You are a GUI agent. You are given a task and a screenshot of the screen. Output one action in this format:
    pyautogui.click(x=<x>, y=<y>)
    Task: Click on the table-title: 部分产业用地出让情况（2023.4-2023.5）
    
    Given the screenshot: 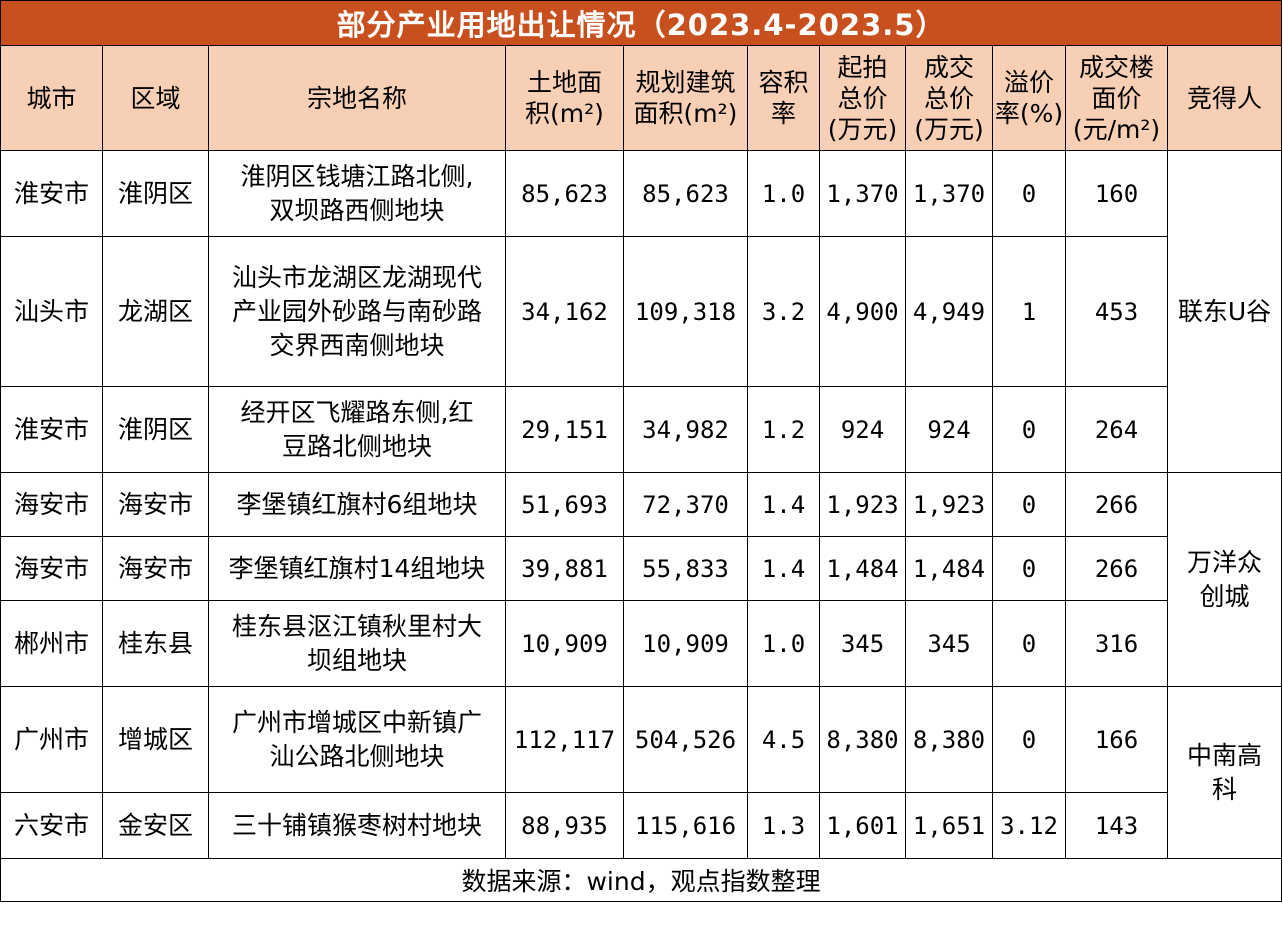 What is the action you would take?
    pyautogui.click(x=641, y=23)
    